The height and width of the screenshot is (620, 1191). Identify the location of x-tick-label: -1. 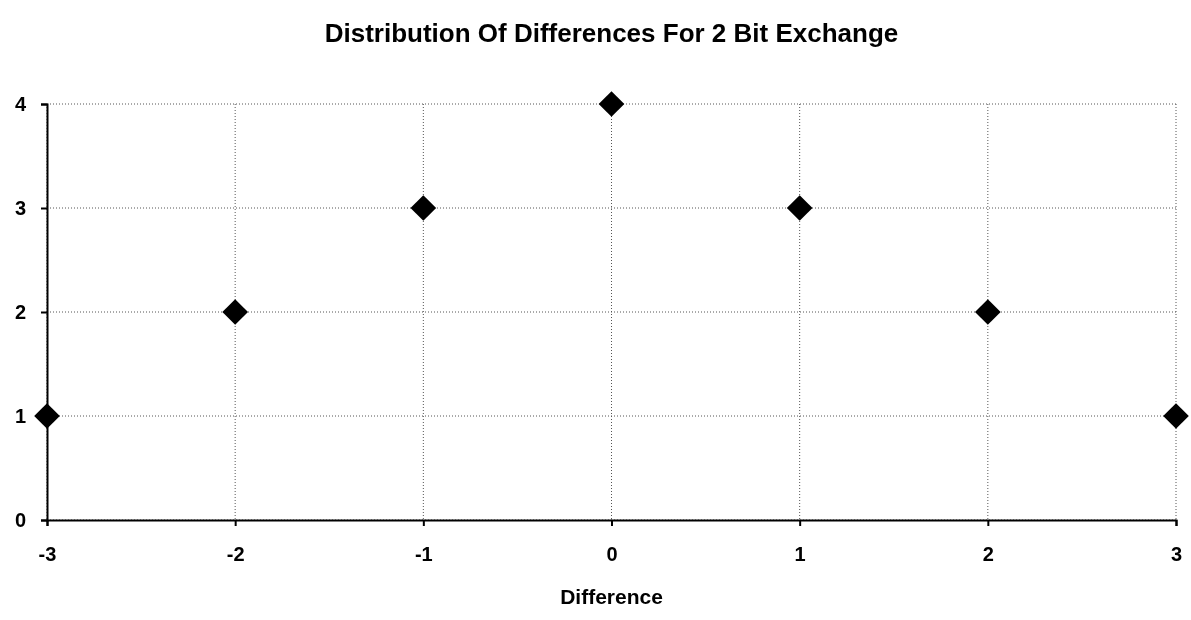
(423, 554).